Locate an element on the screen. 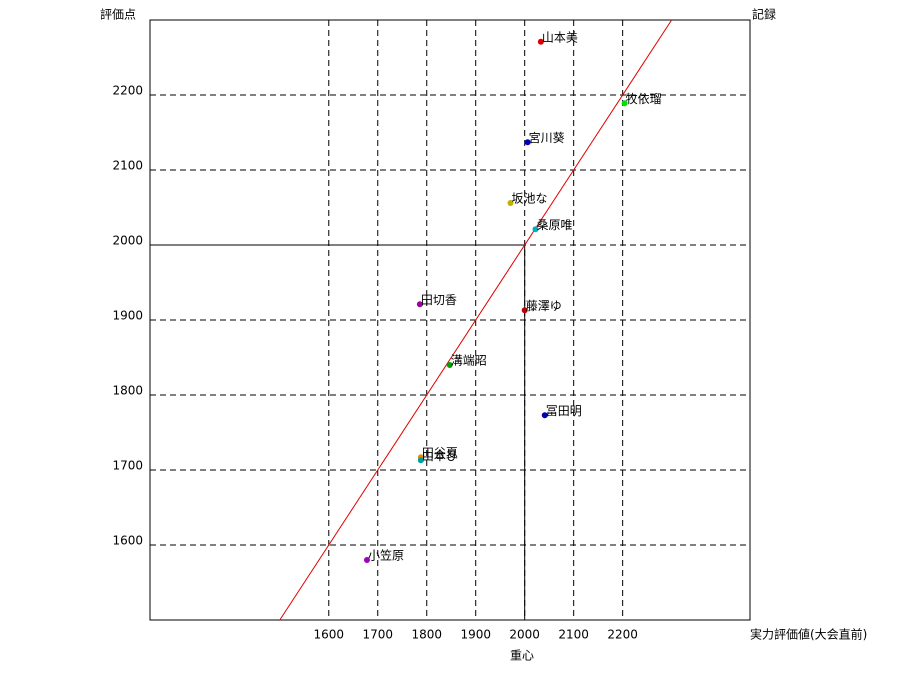 The image size is (900, 700). y-tick-label: 2100 is located at coordinates (127, 166).